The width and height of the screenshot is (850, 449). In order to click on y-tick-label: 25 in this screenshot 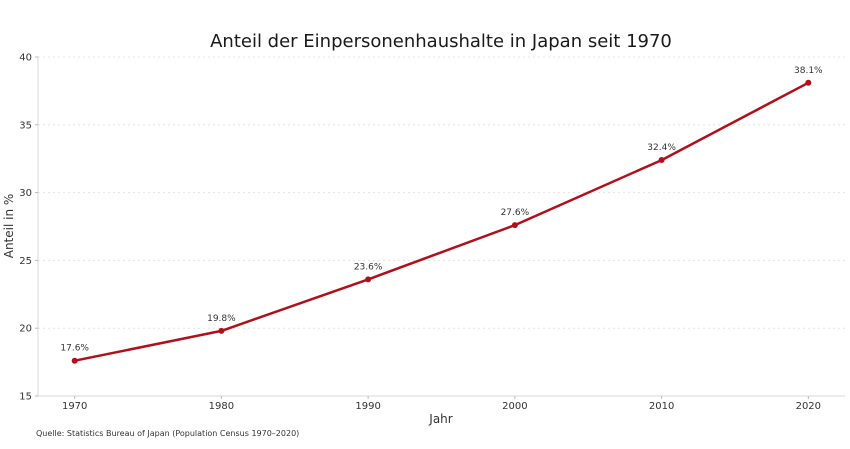, I will do `click(25, 261)`.